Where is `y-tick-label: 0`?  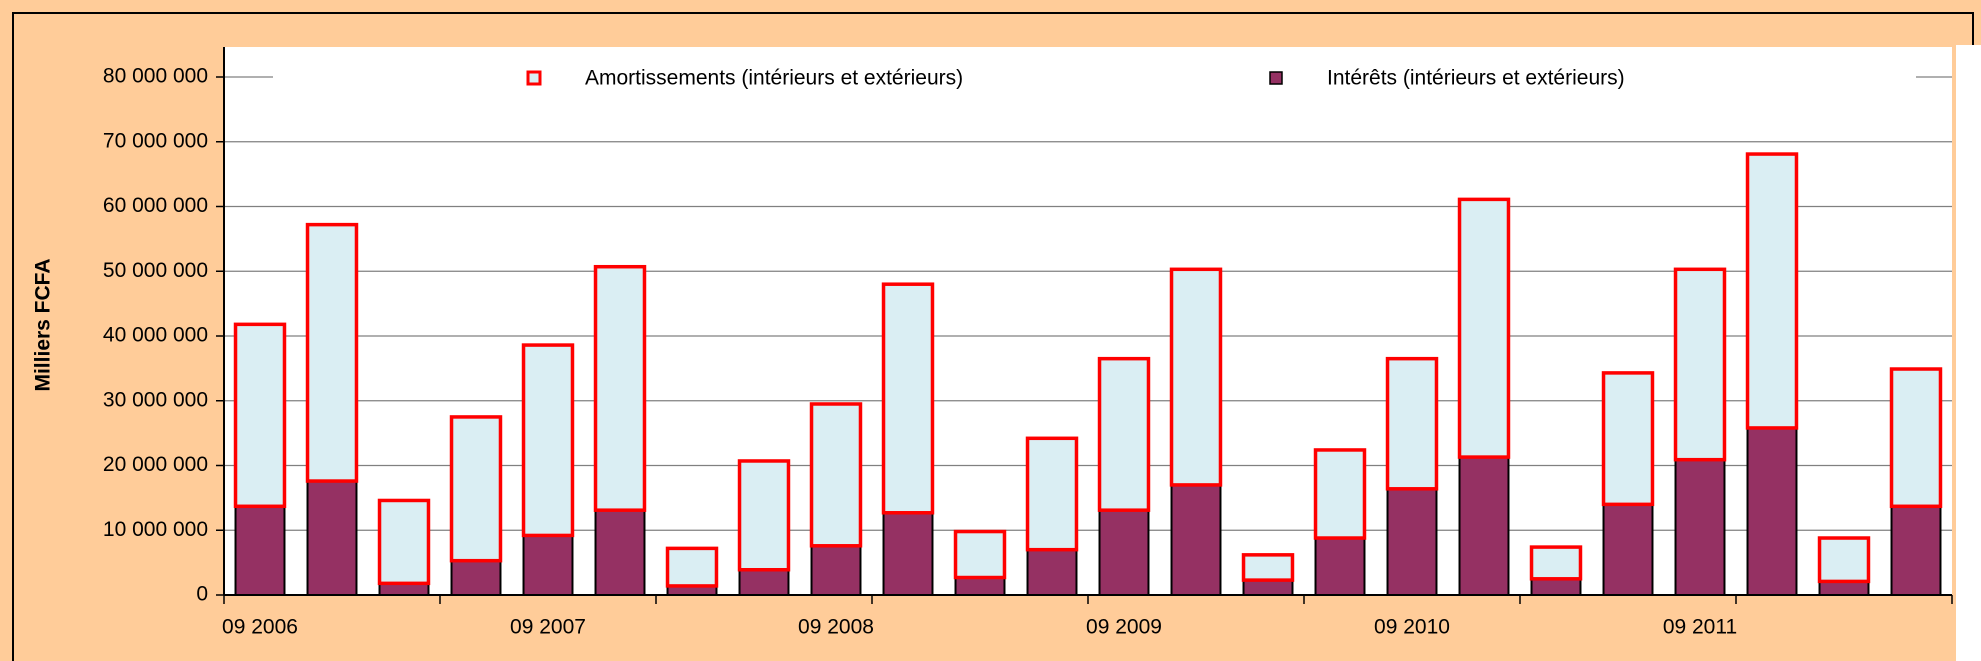 y-tick-label: 0 is located at coordinates (202, 594).